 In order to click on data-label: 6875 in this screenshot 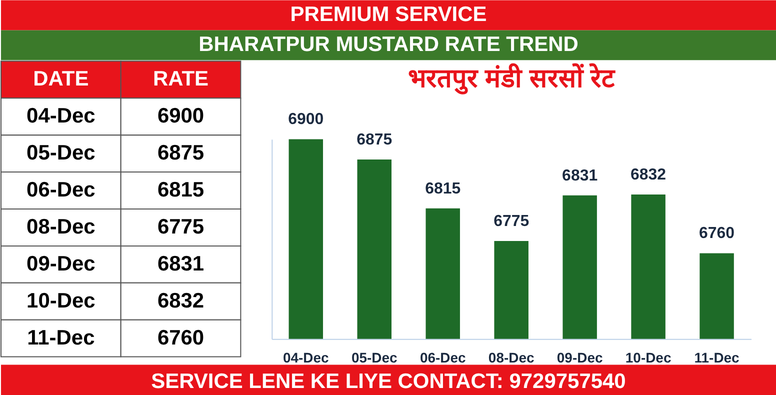, I will do `click(374, 139)`.